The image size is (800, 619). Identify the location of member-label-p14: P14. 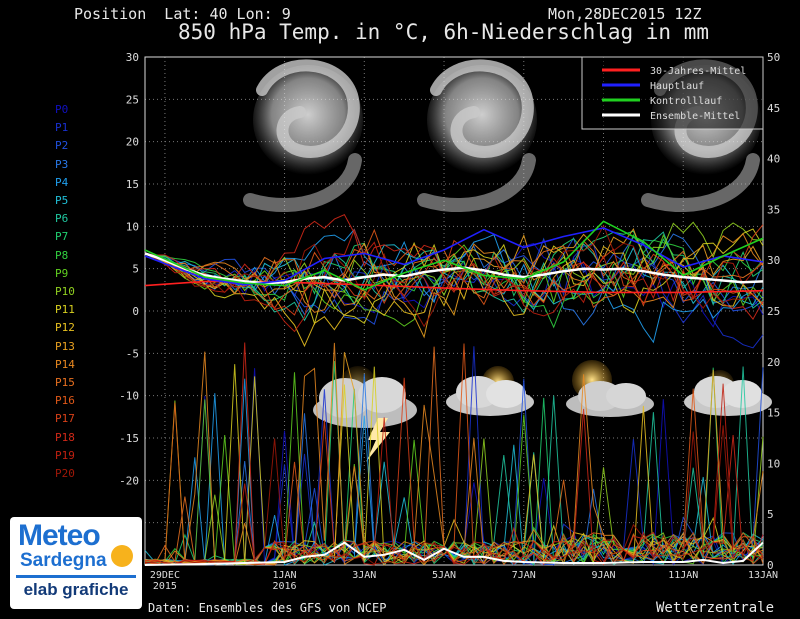
(65, 364).